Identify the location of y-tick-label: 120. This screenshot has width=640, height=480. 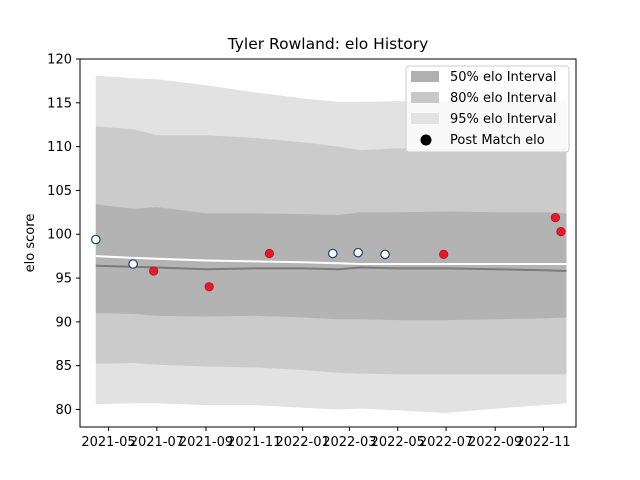
(59, 60).